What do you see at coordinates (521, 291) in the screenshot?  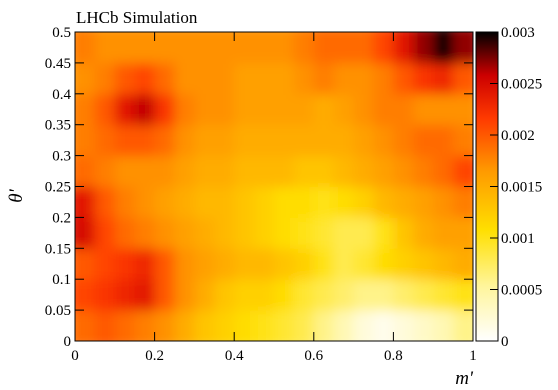 I see `colorbar-tick-label: 0.0005` at bounding box center [521, 291].